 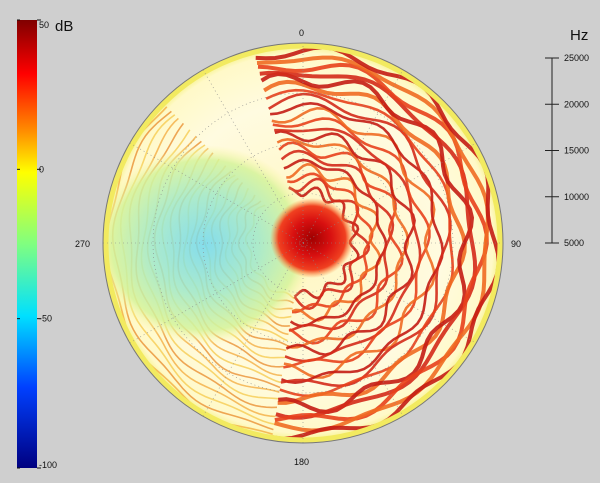 What do you see at coordinates (576, 58) in the screenshot?
I see `radial-tick-label: 25000` at bounding box center [576, 58].